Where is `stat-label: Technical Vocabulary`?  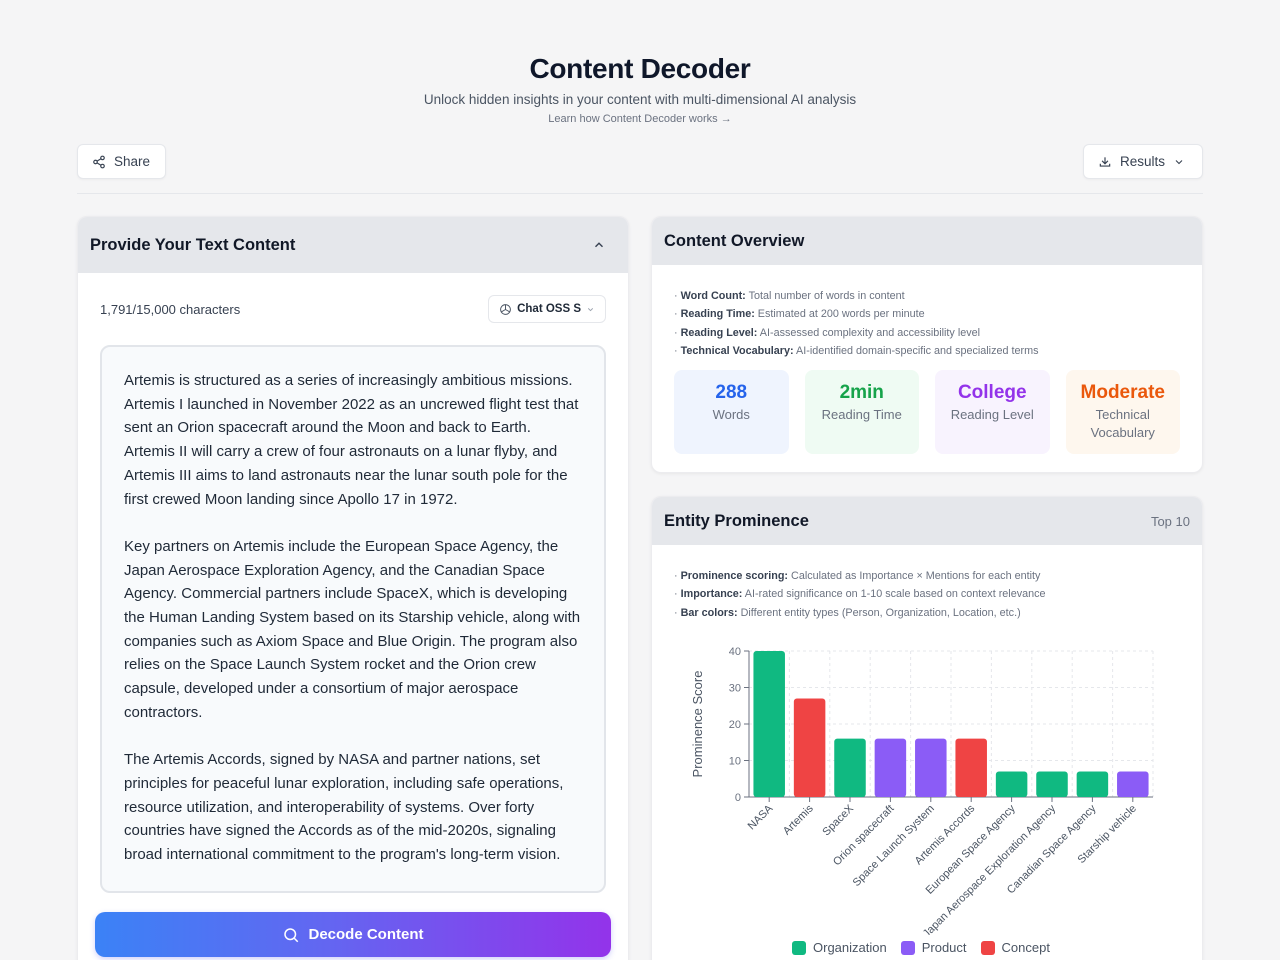
stat-label: Technical Vocabulary is located at coordinates (1122, 424).